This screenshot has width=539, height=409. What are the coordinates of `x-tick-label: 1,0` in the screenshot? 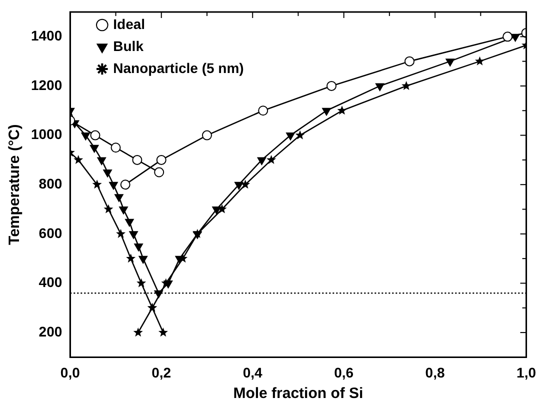 It's located at (526, 372).